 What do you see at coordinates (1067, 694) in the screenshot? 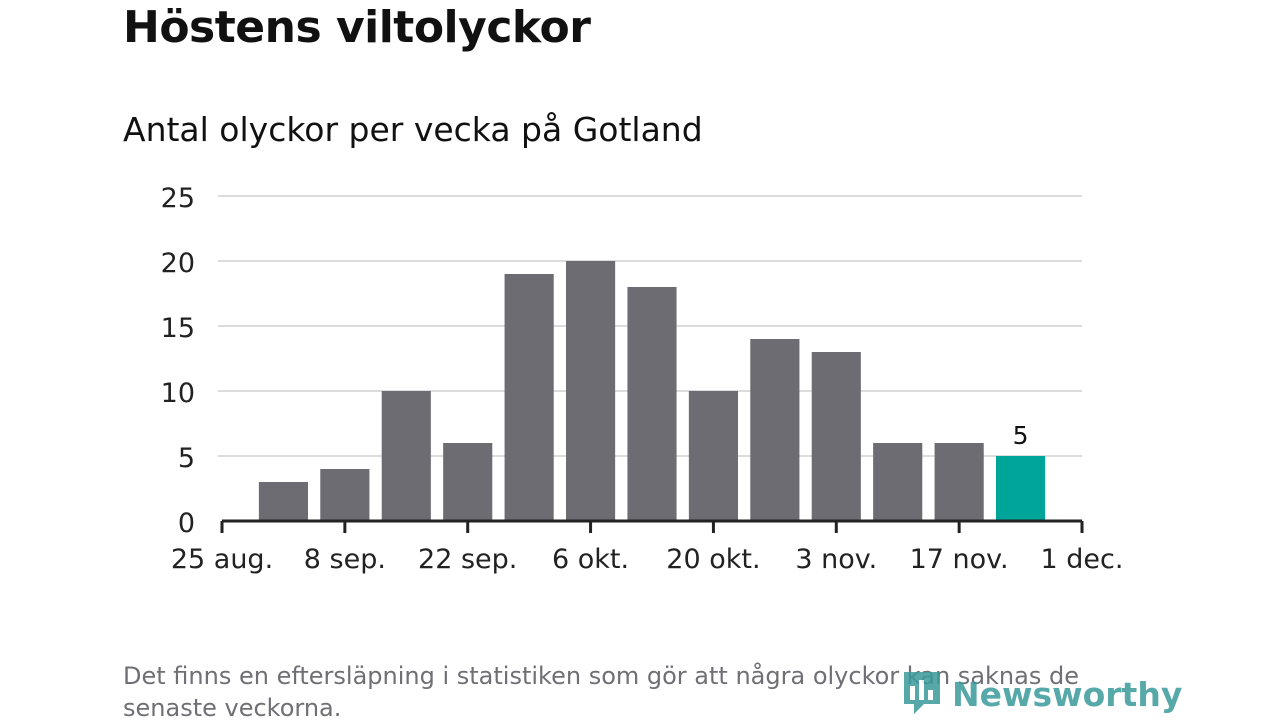
I see `logo-text: Newsworthy` at bounding box center [1067, 694].